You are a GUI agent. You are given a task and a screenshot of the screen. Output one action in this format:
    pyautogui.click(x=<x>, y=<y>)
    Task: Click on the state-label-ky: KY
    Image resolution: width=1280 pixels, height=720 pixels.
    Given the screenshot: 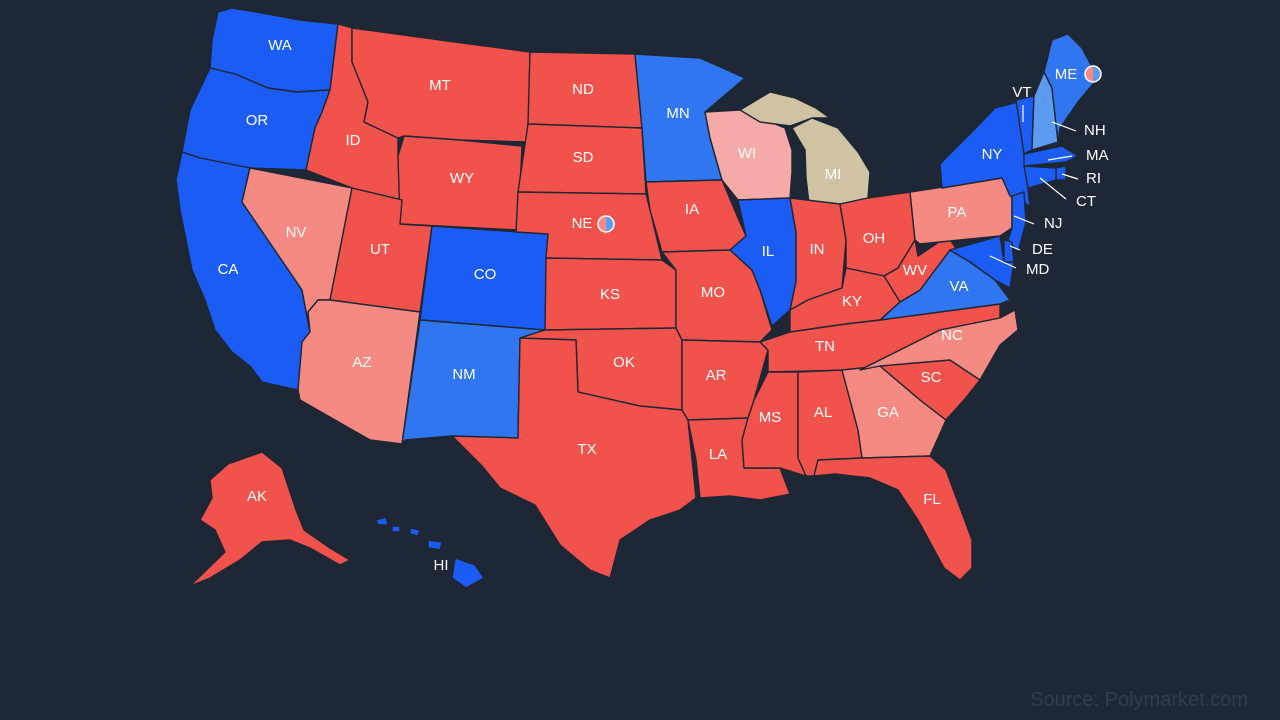 What is the action you would take?
    pyautogui.click(x=852, y=301)
    